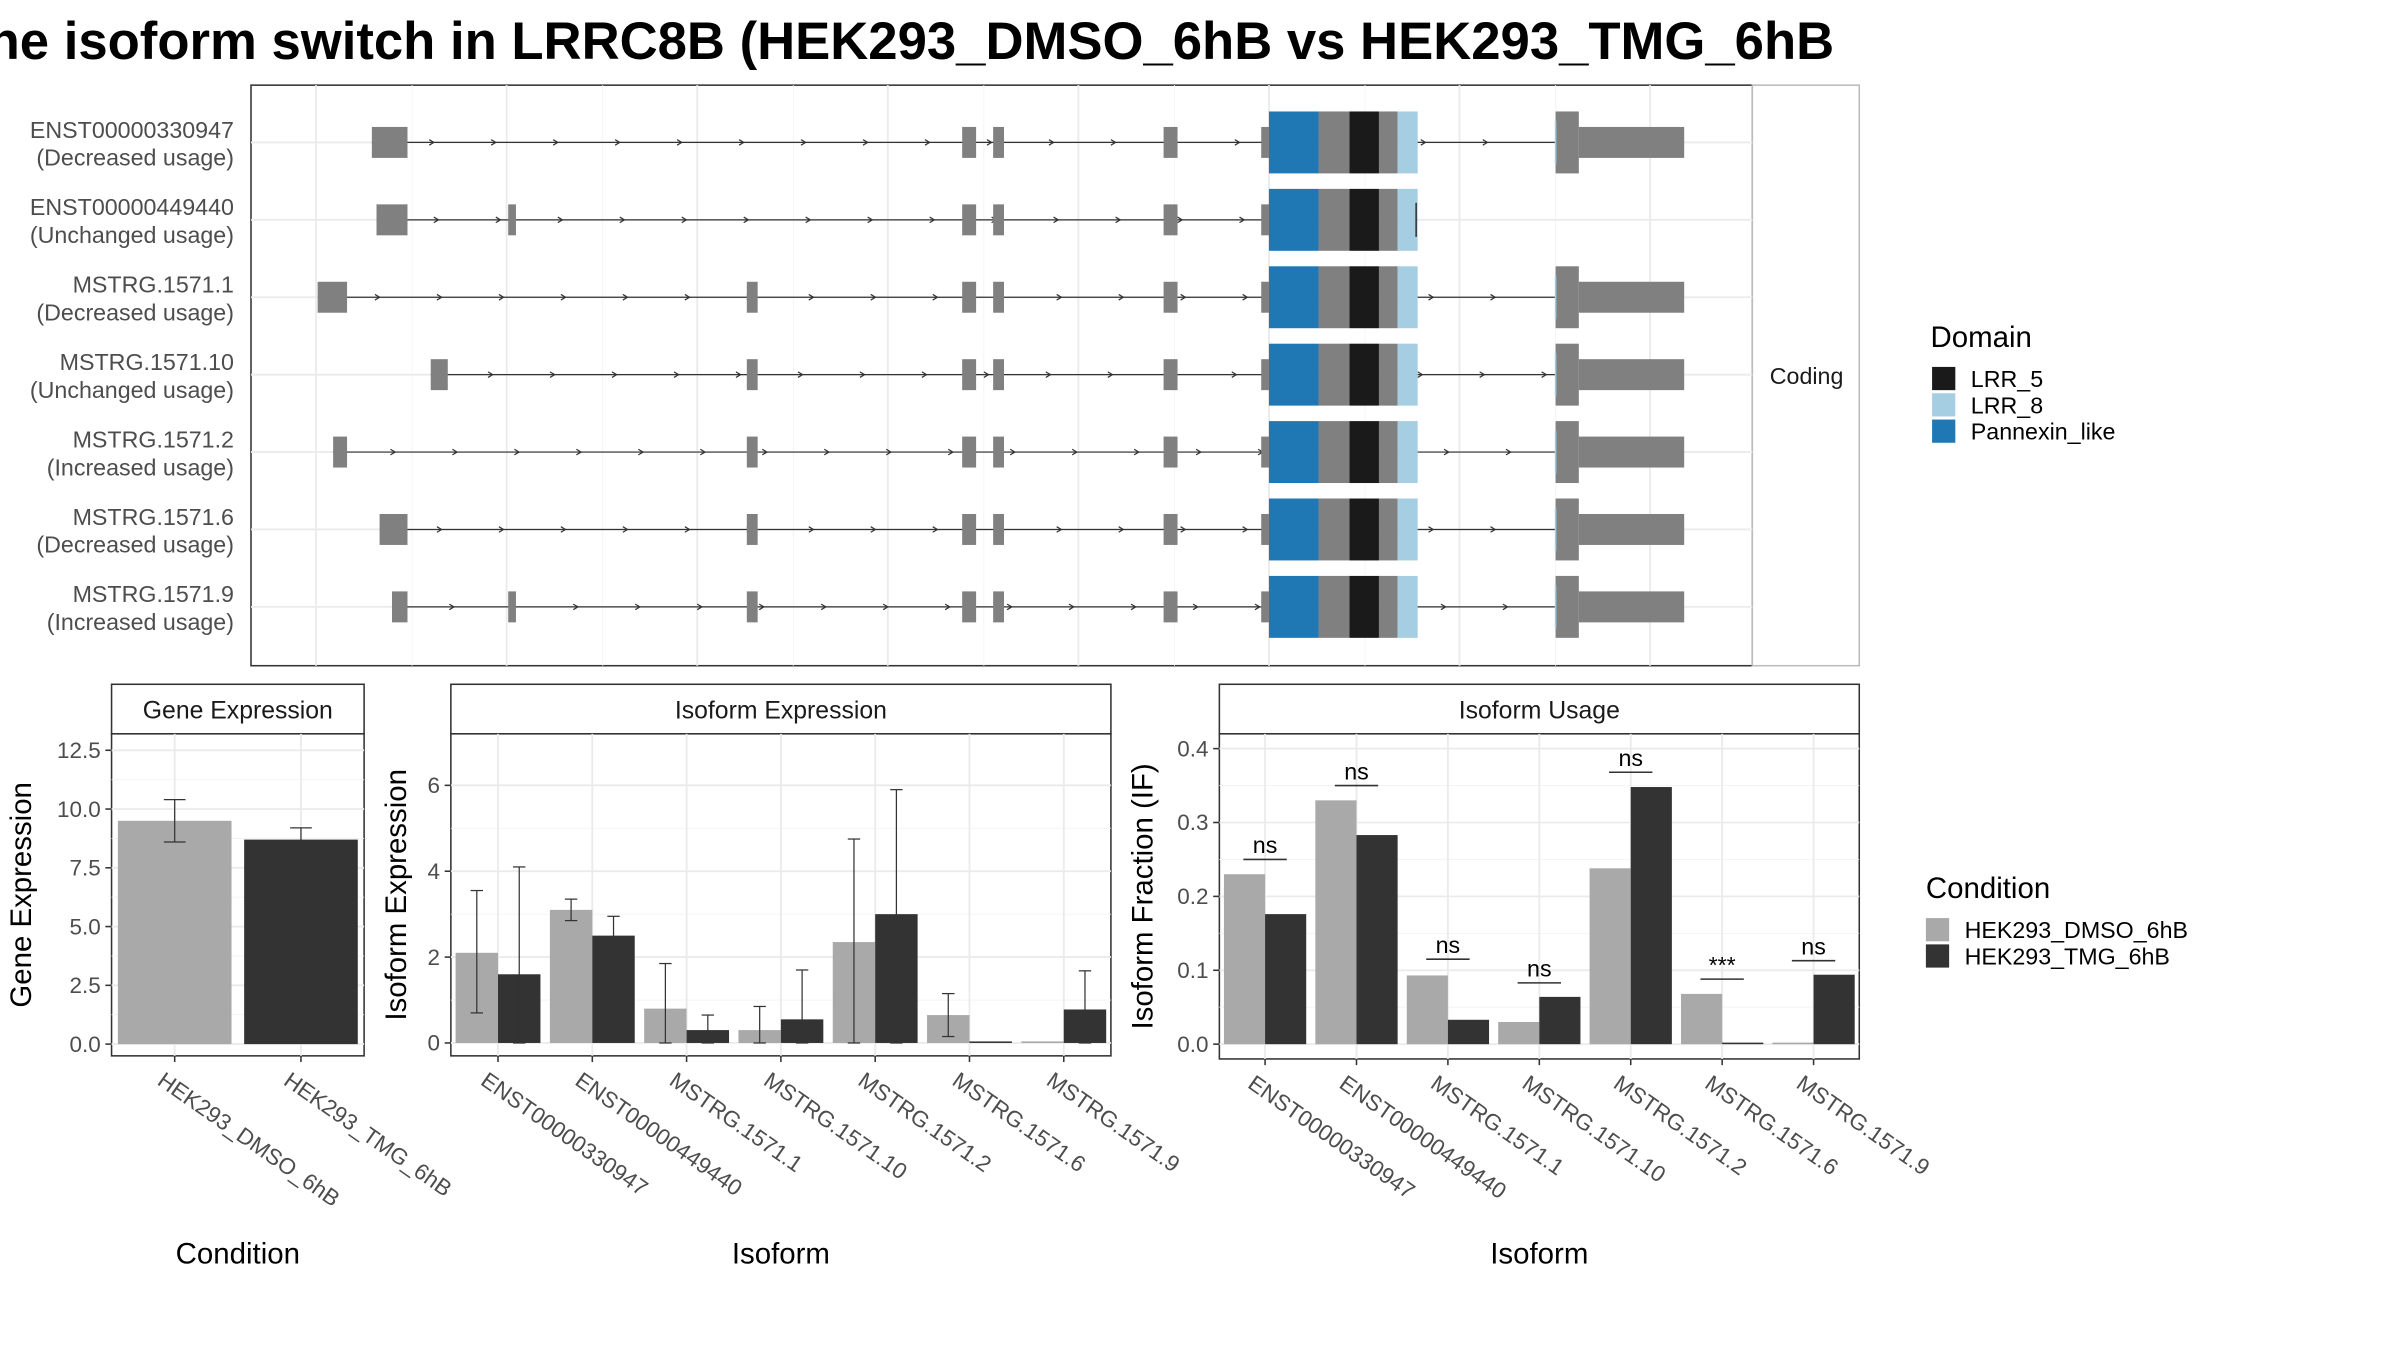 The image size is (2400, 1350). What do you see at coordinates (1332, 1136) in the screenshot?
I see `x-tick-label: ENST00000330947` at bounding box center [1332, 1136].